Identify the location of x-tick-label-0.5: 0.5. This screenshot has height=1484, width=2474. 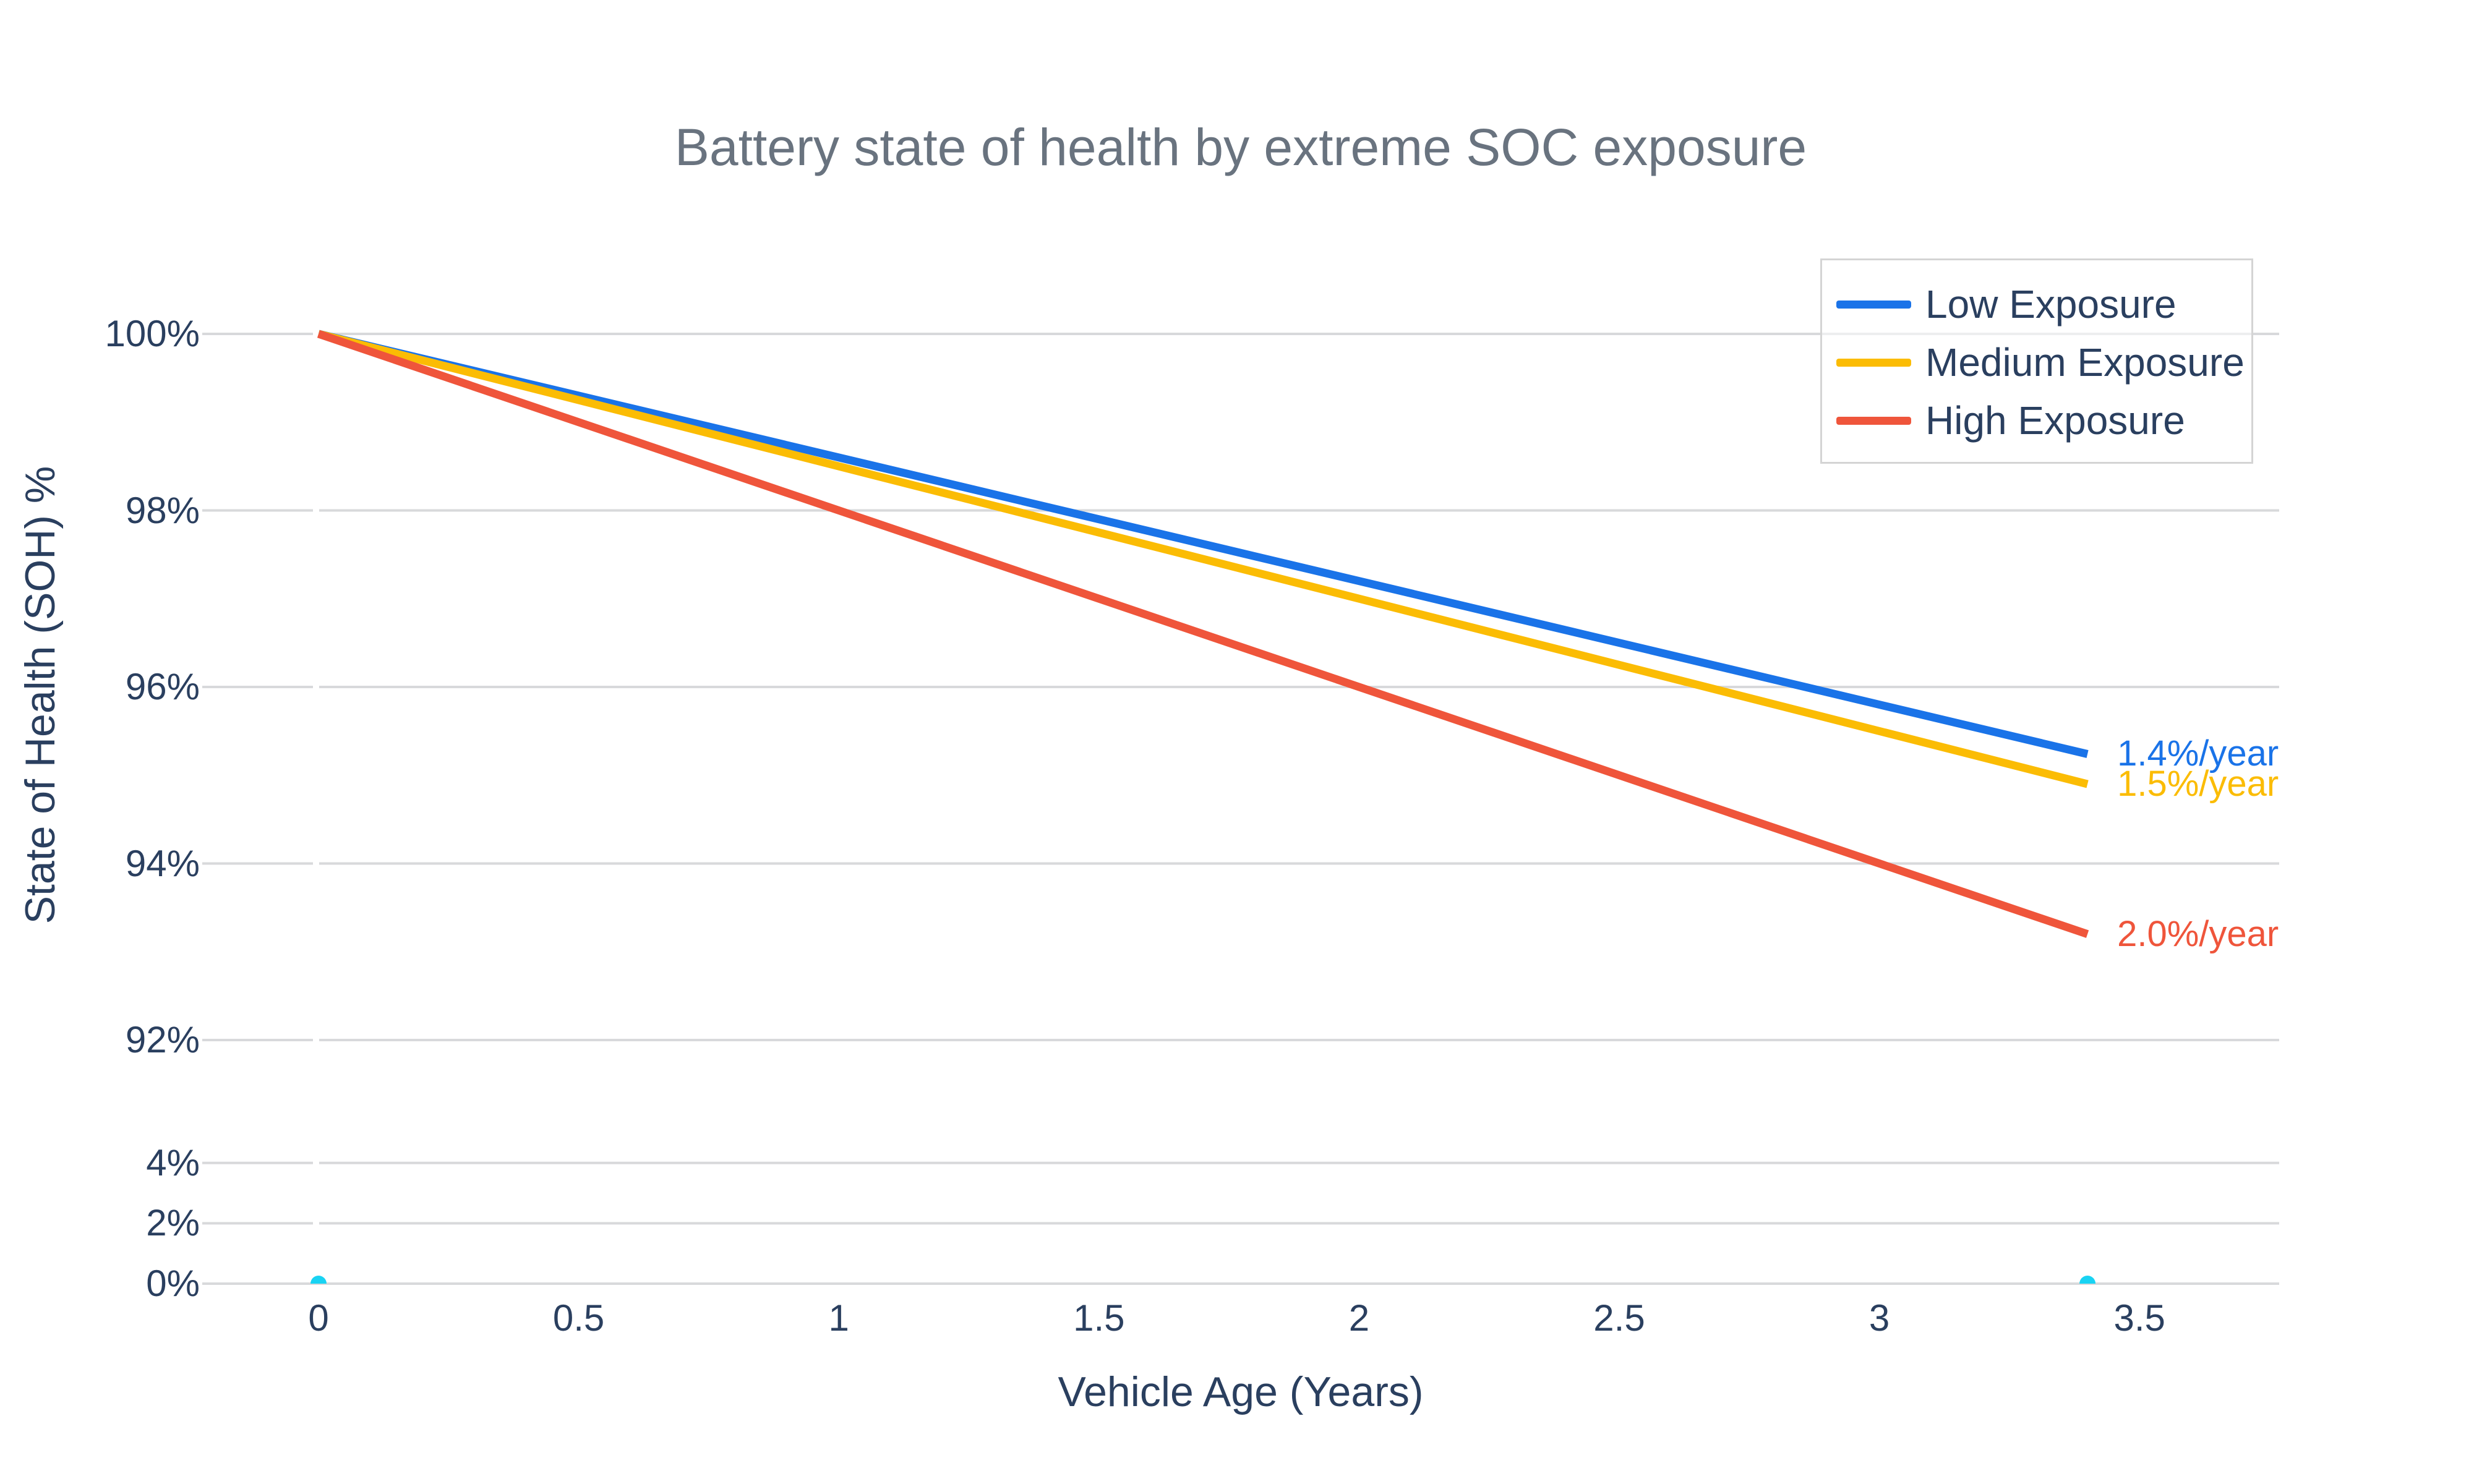
(578, 1318).